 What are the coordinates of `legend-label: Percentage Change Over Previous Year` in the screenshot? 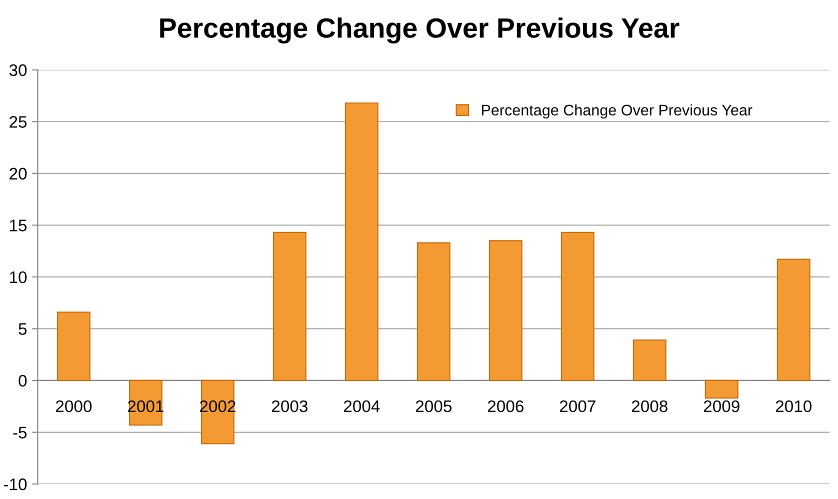 It's located at (617, 111).